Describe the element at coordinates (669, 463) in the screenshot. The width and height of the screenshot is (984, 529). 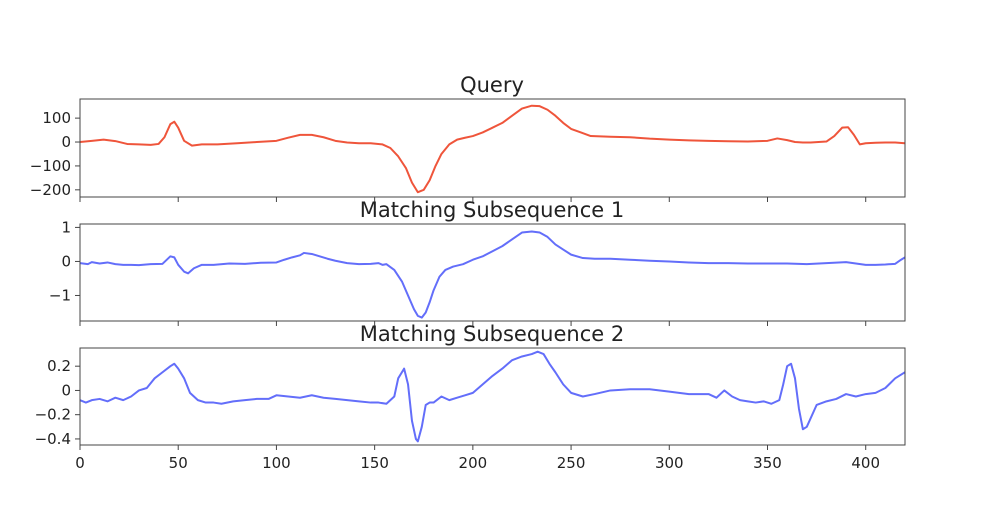
I see `x-tick-label: 300` at that location.